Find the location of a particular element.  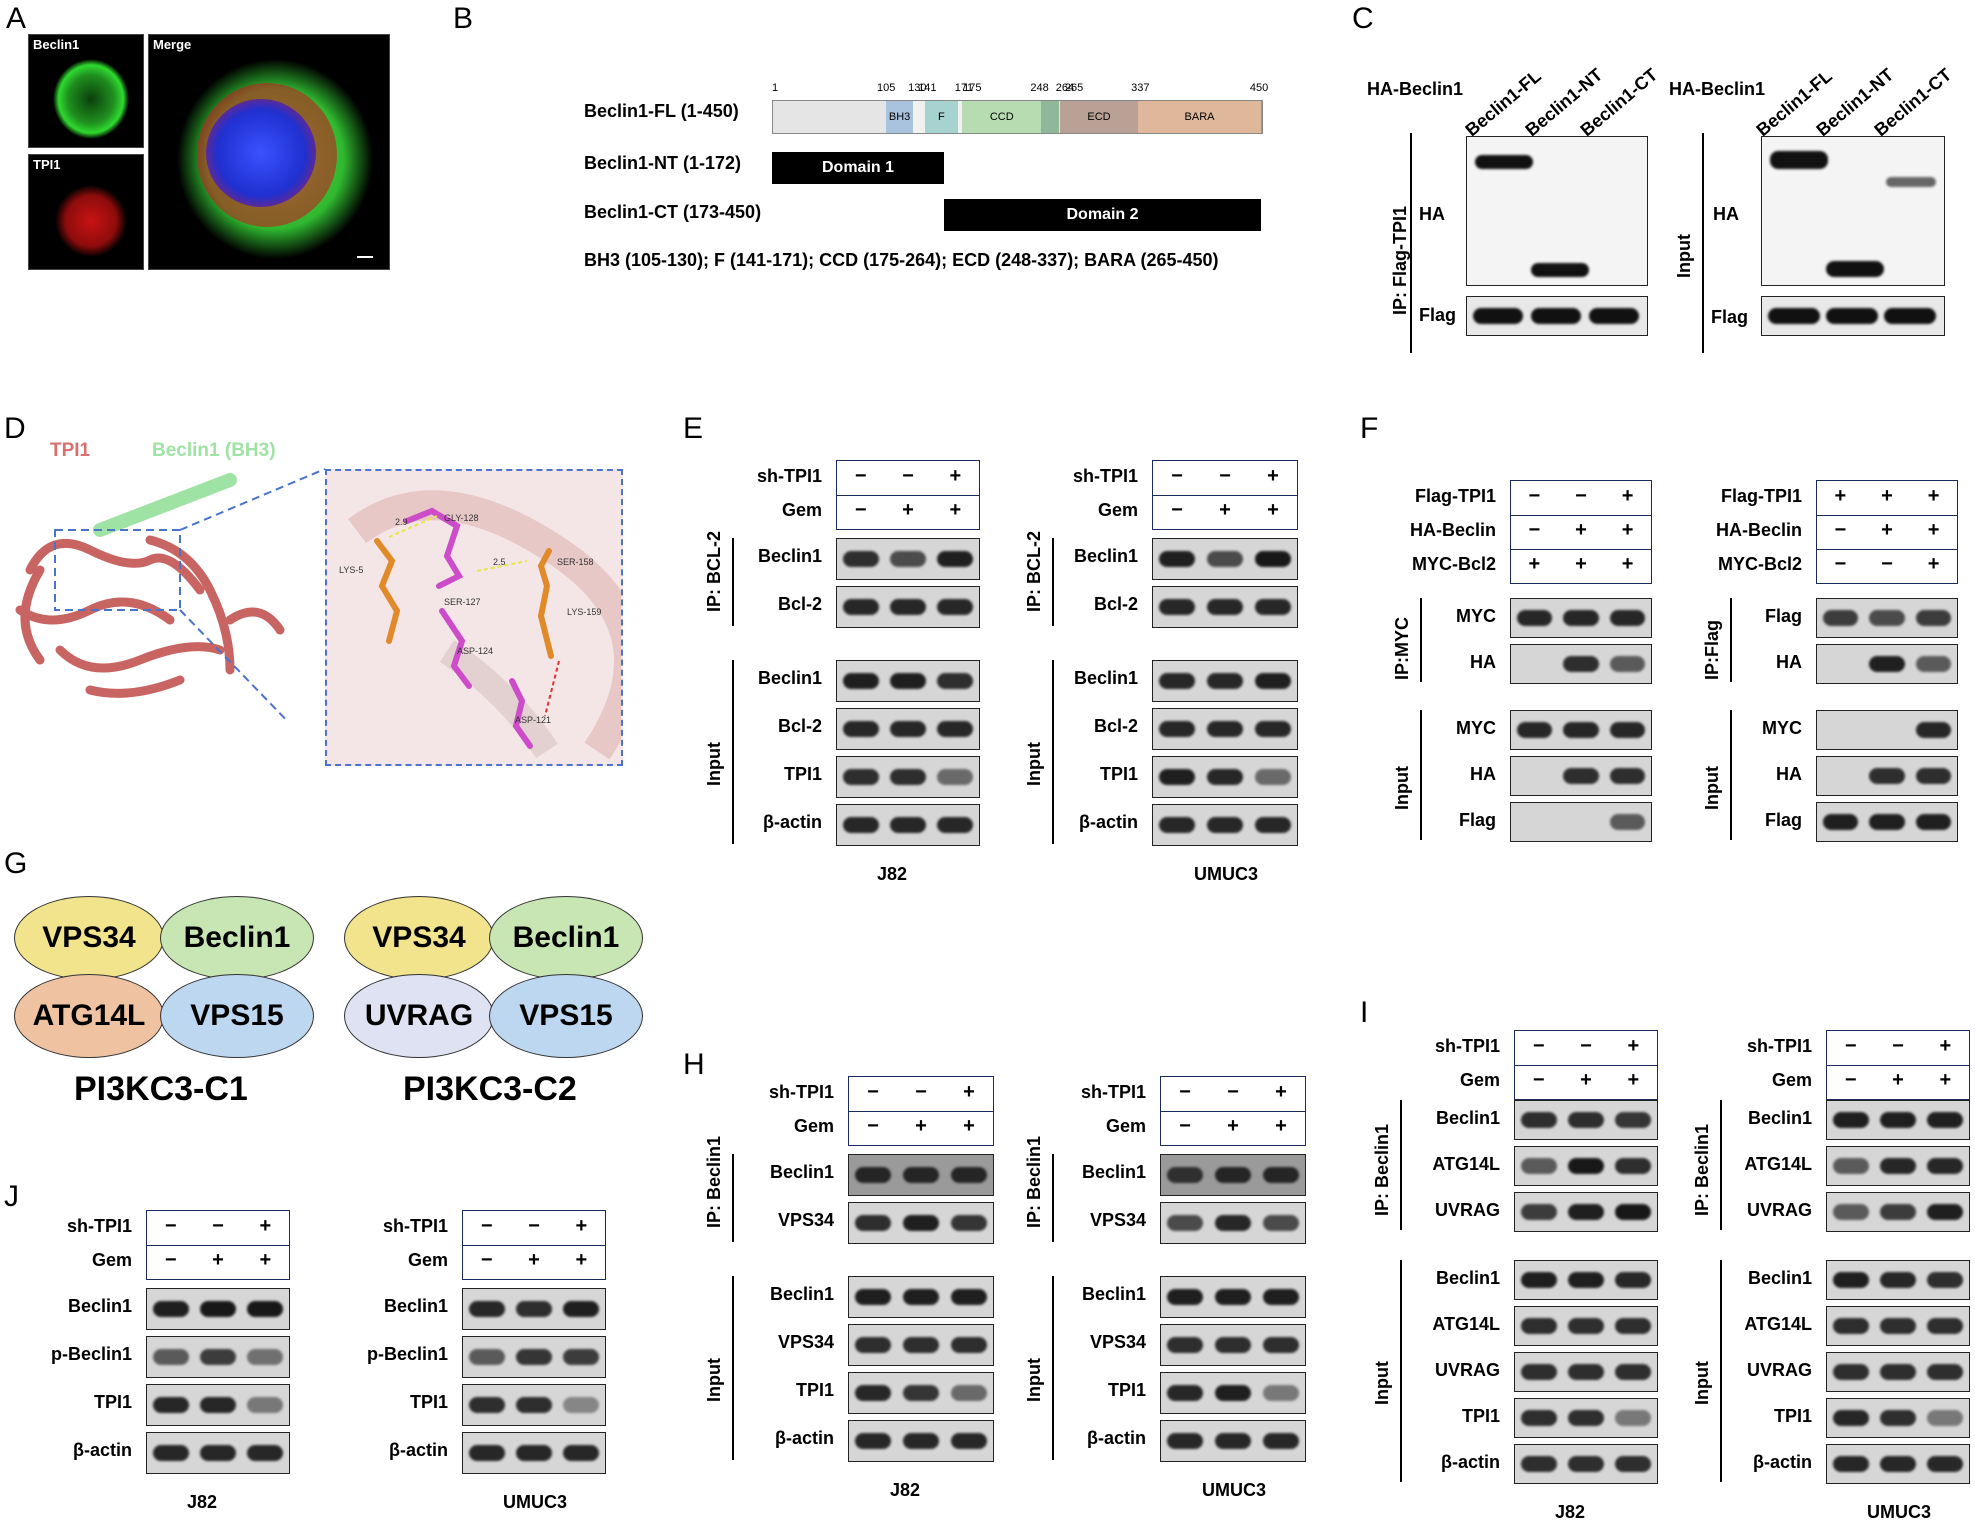

domain-segment: BARA is located at coordinates (1200, 117).